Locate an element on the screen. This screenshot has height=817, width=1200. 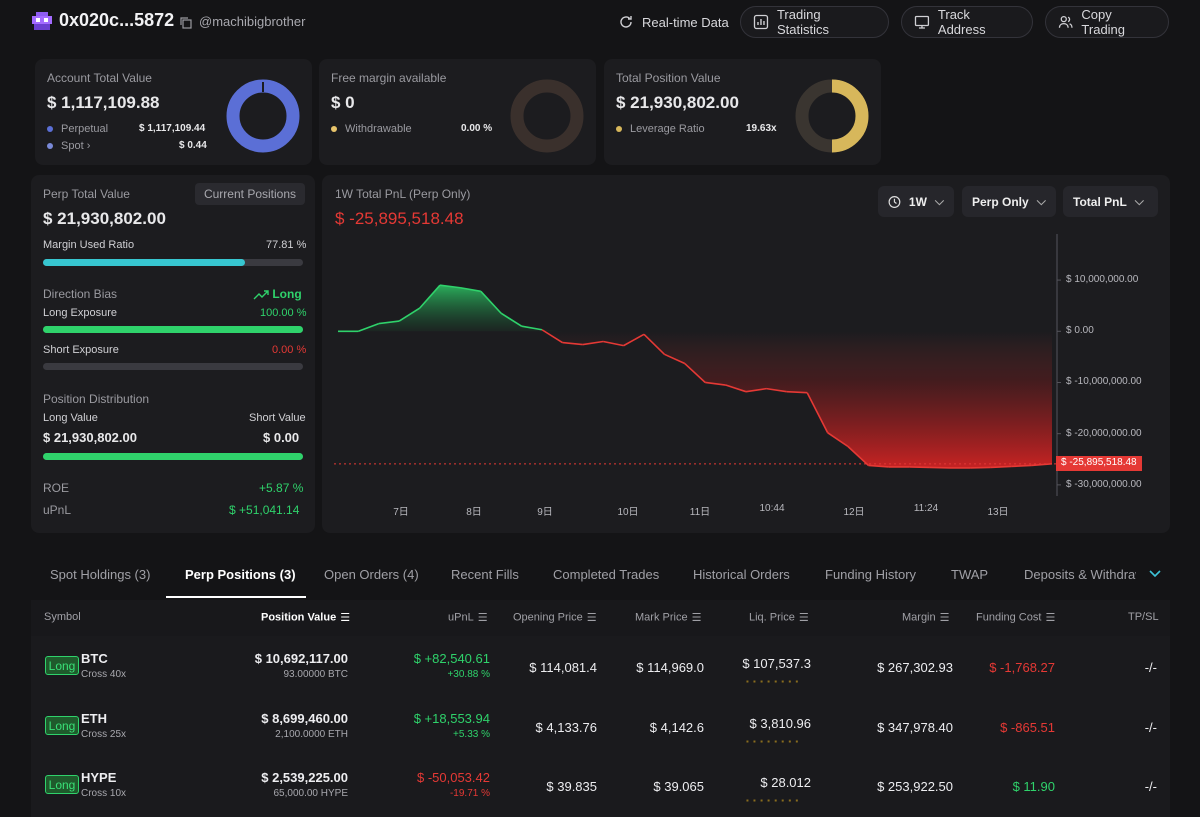
trading-statistics-button: Trading Statistics is located at coordinates (814, 22).